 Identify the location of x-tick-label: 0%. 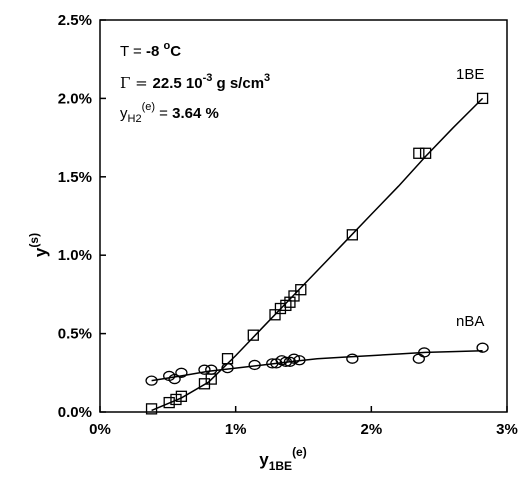
(100, 429).